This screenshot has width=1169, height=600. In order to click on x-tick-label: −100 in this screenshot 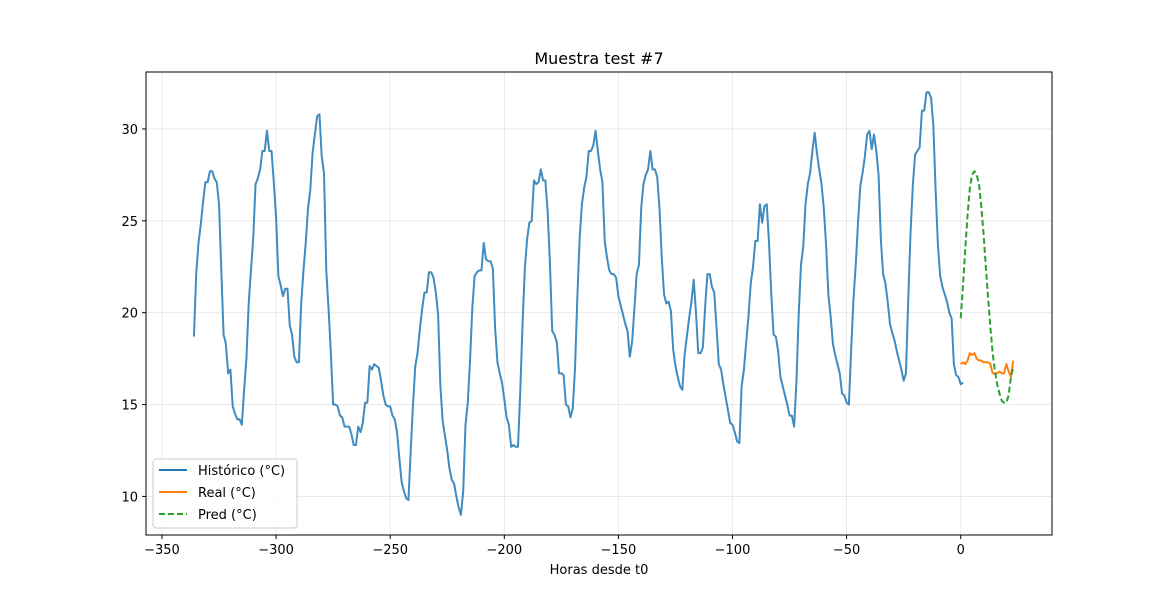, I will do `click(733, 550)`.